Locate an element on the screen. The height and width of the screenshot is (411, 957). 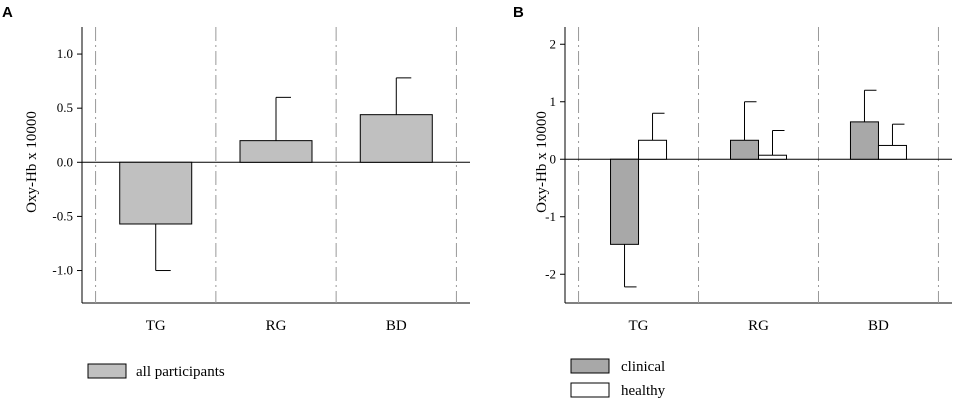
panel-b-y-tick-label-0: -2 is located at coordinates (550, 273).